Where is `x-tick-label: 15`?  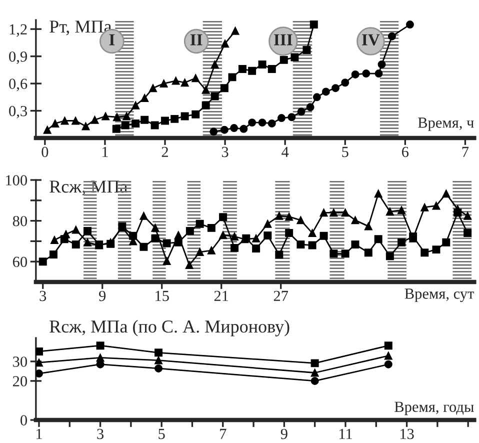
x-tick-label: 15 is located at coordinates (162, 296).